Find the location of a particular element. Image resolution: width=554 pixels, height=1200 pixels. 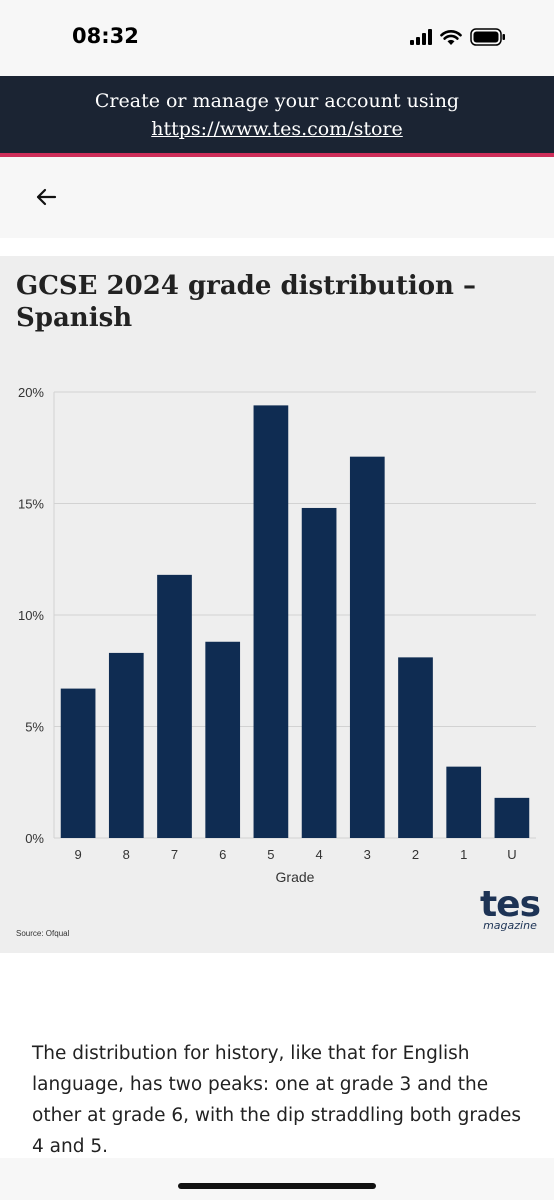

status-icons is located at coordinates (458, 37).